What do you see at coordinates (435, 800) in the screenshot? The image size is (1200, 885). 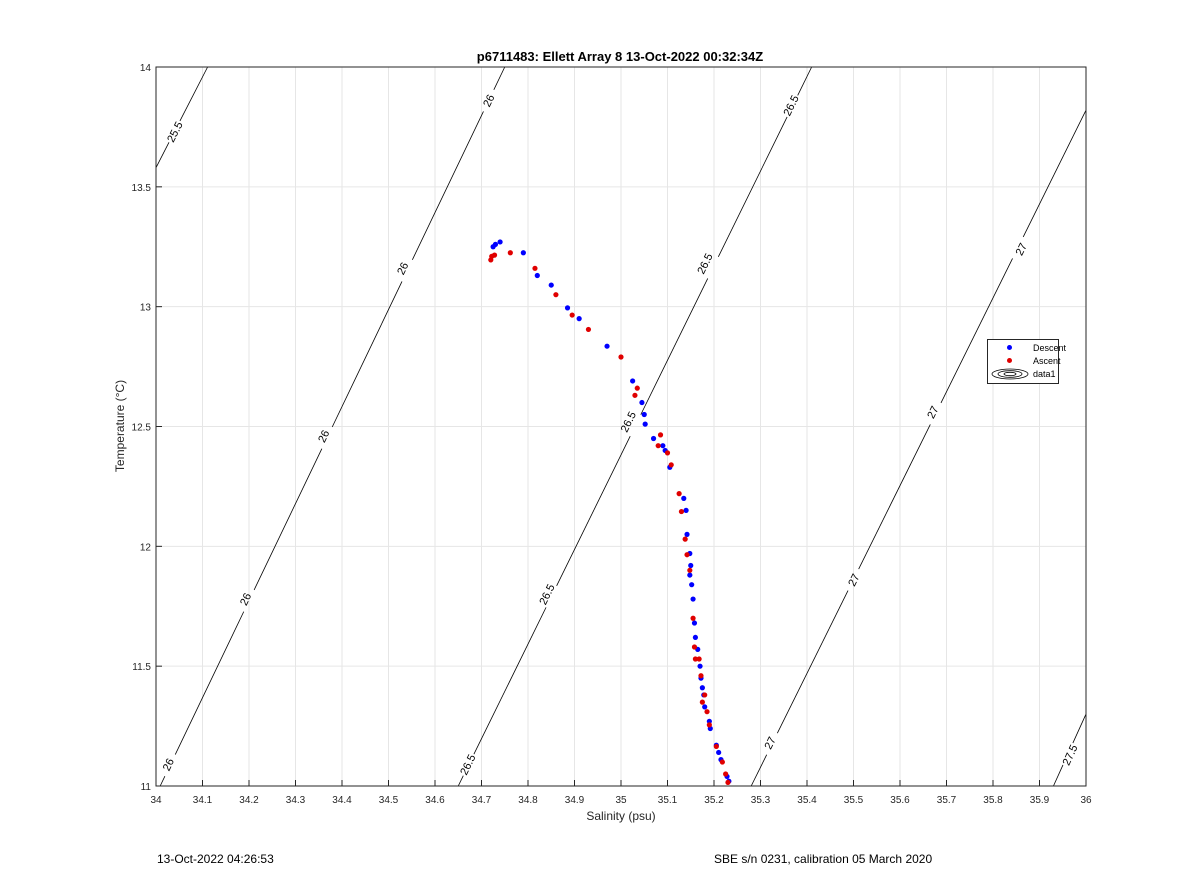 I see `x-tick-label: 34.6` at bounding box center [435, 800].